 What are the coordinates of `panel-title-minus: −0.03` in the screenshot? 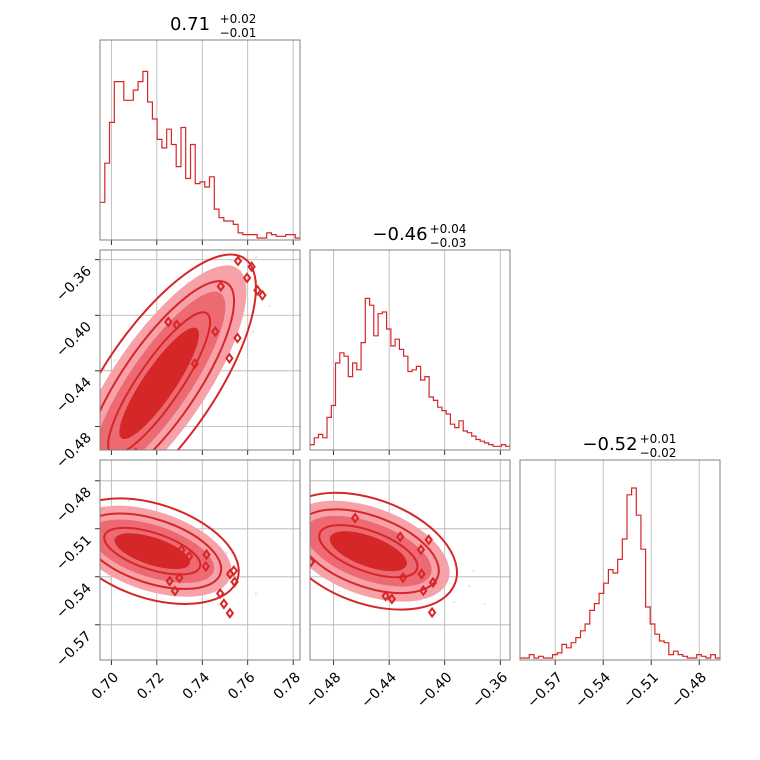 It's located at (448, 243).